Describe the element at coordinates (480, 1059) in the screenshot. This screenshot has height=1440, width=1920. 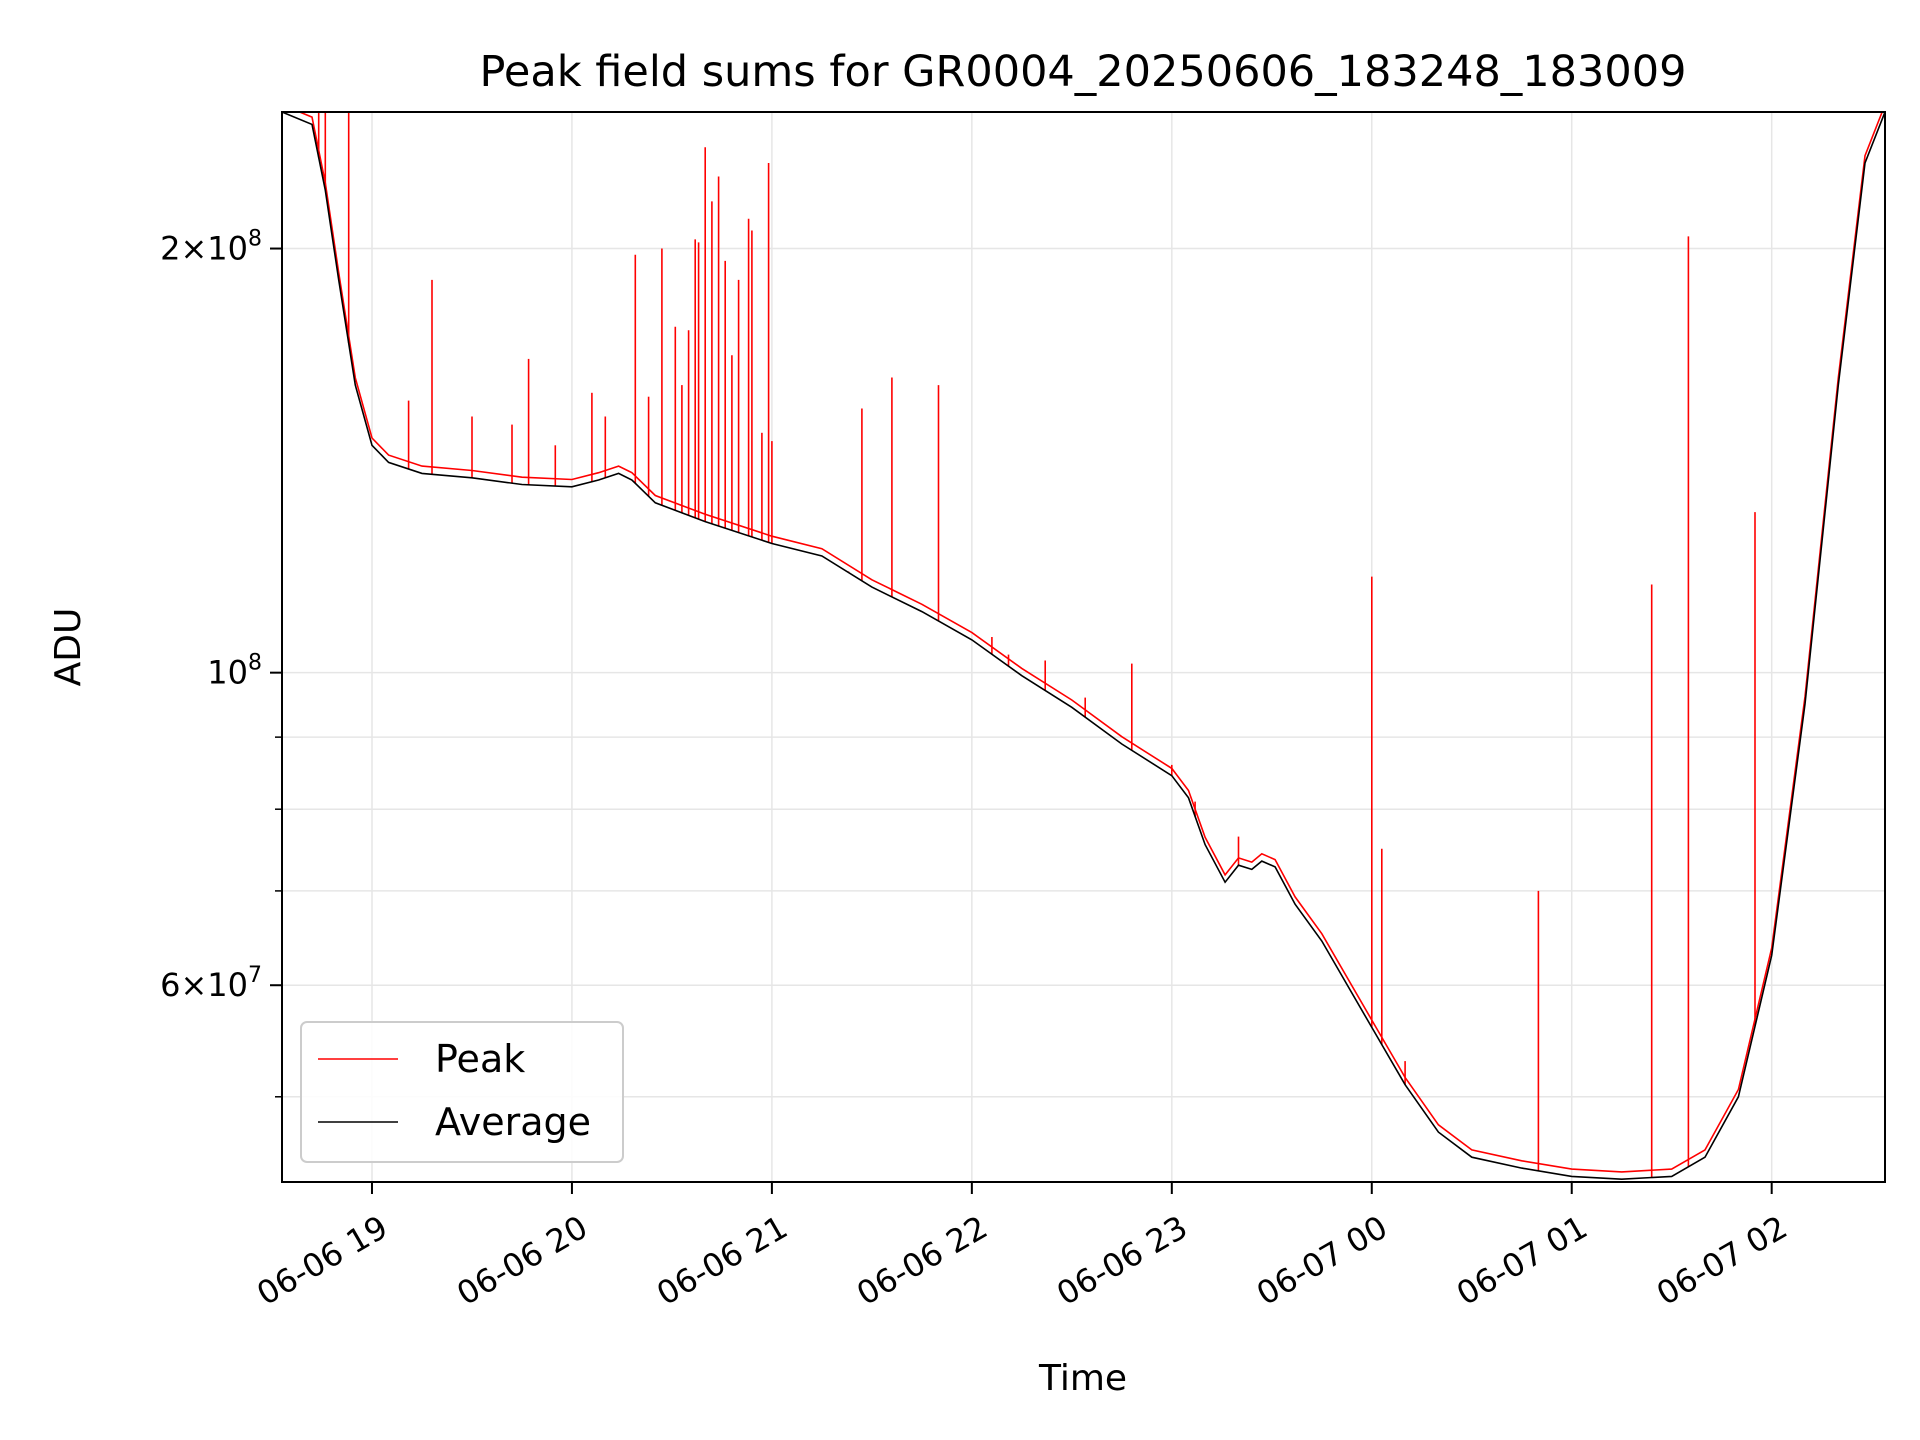
I see `legend-peak-label: Peak` at that location.